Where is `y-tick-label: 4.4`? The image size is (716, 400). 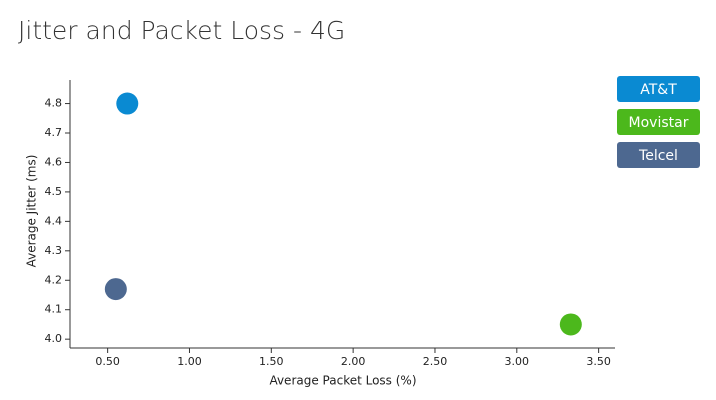
y-tick-label: 4.4 is located at coordinates (54, 220).